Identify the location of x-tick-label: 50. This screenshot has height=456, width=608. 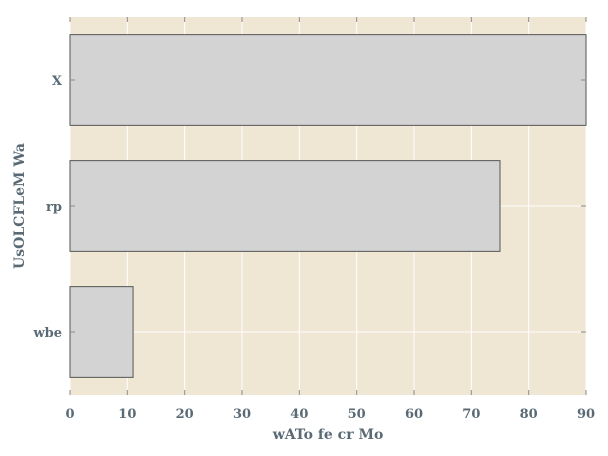
(357, 414).